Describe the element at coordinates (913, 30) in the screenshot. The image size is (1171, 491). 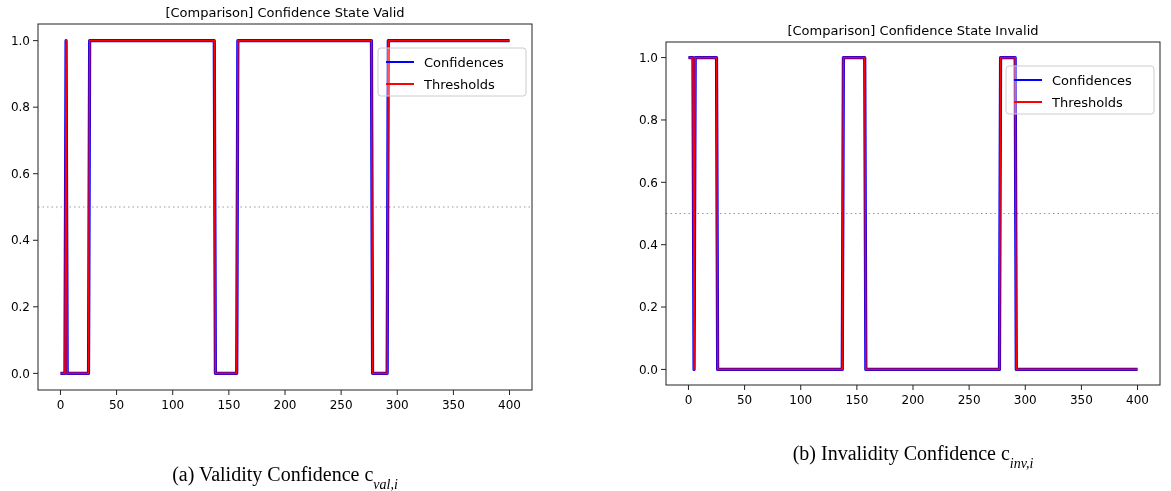
I see `chart-title: [Comparison] Confidence State Invalid` at that location.